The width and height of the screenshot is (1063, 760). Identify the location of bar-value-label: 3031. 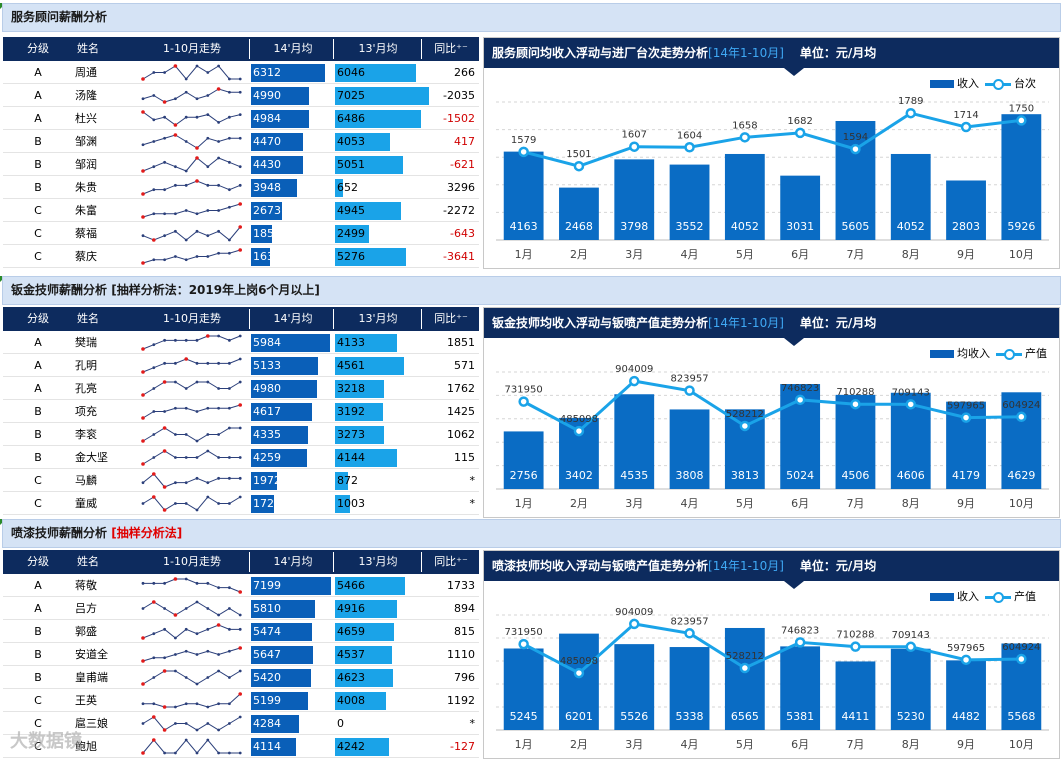
(800, 226).